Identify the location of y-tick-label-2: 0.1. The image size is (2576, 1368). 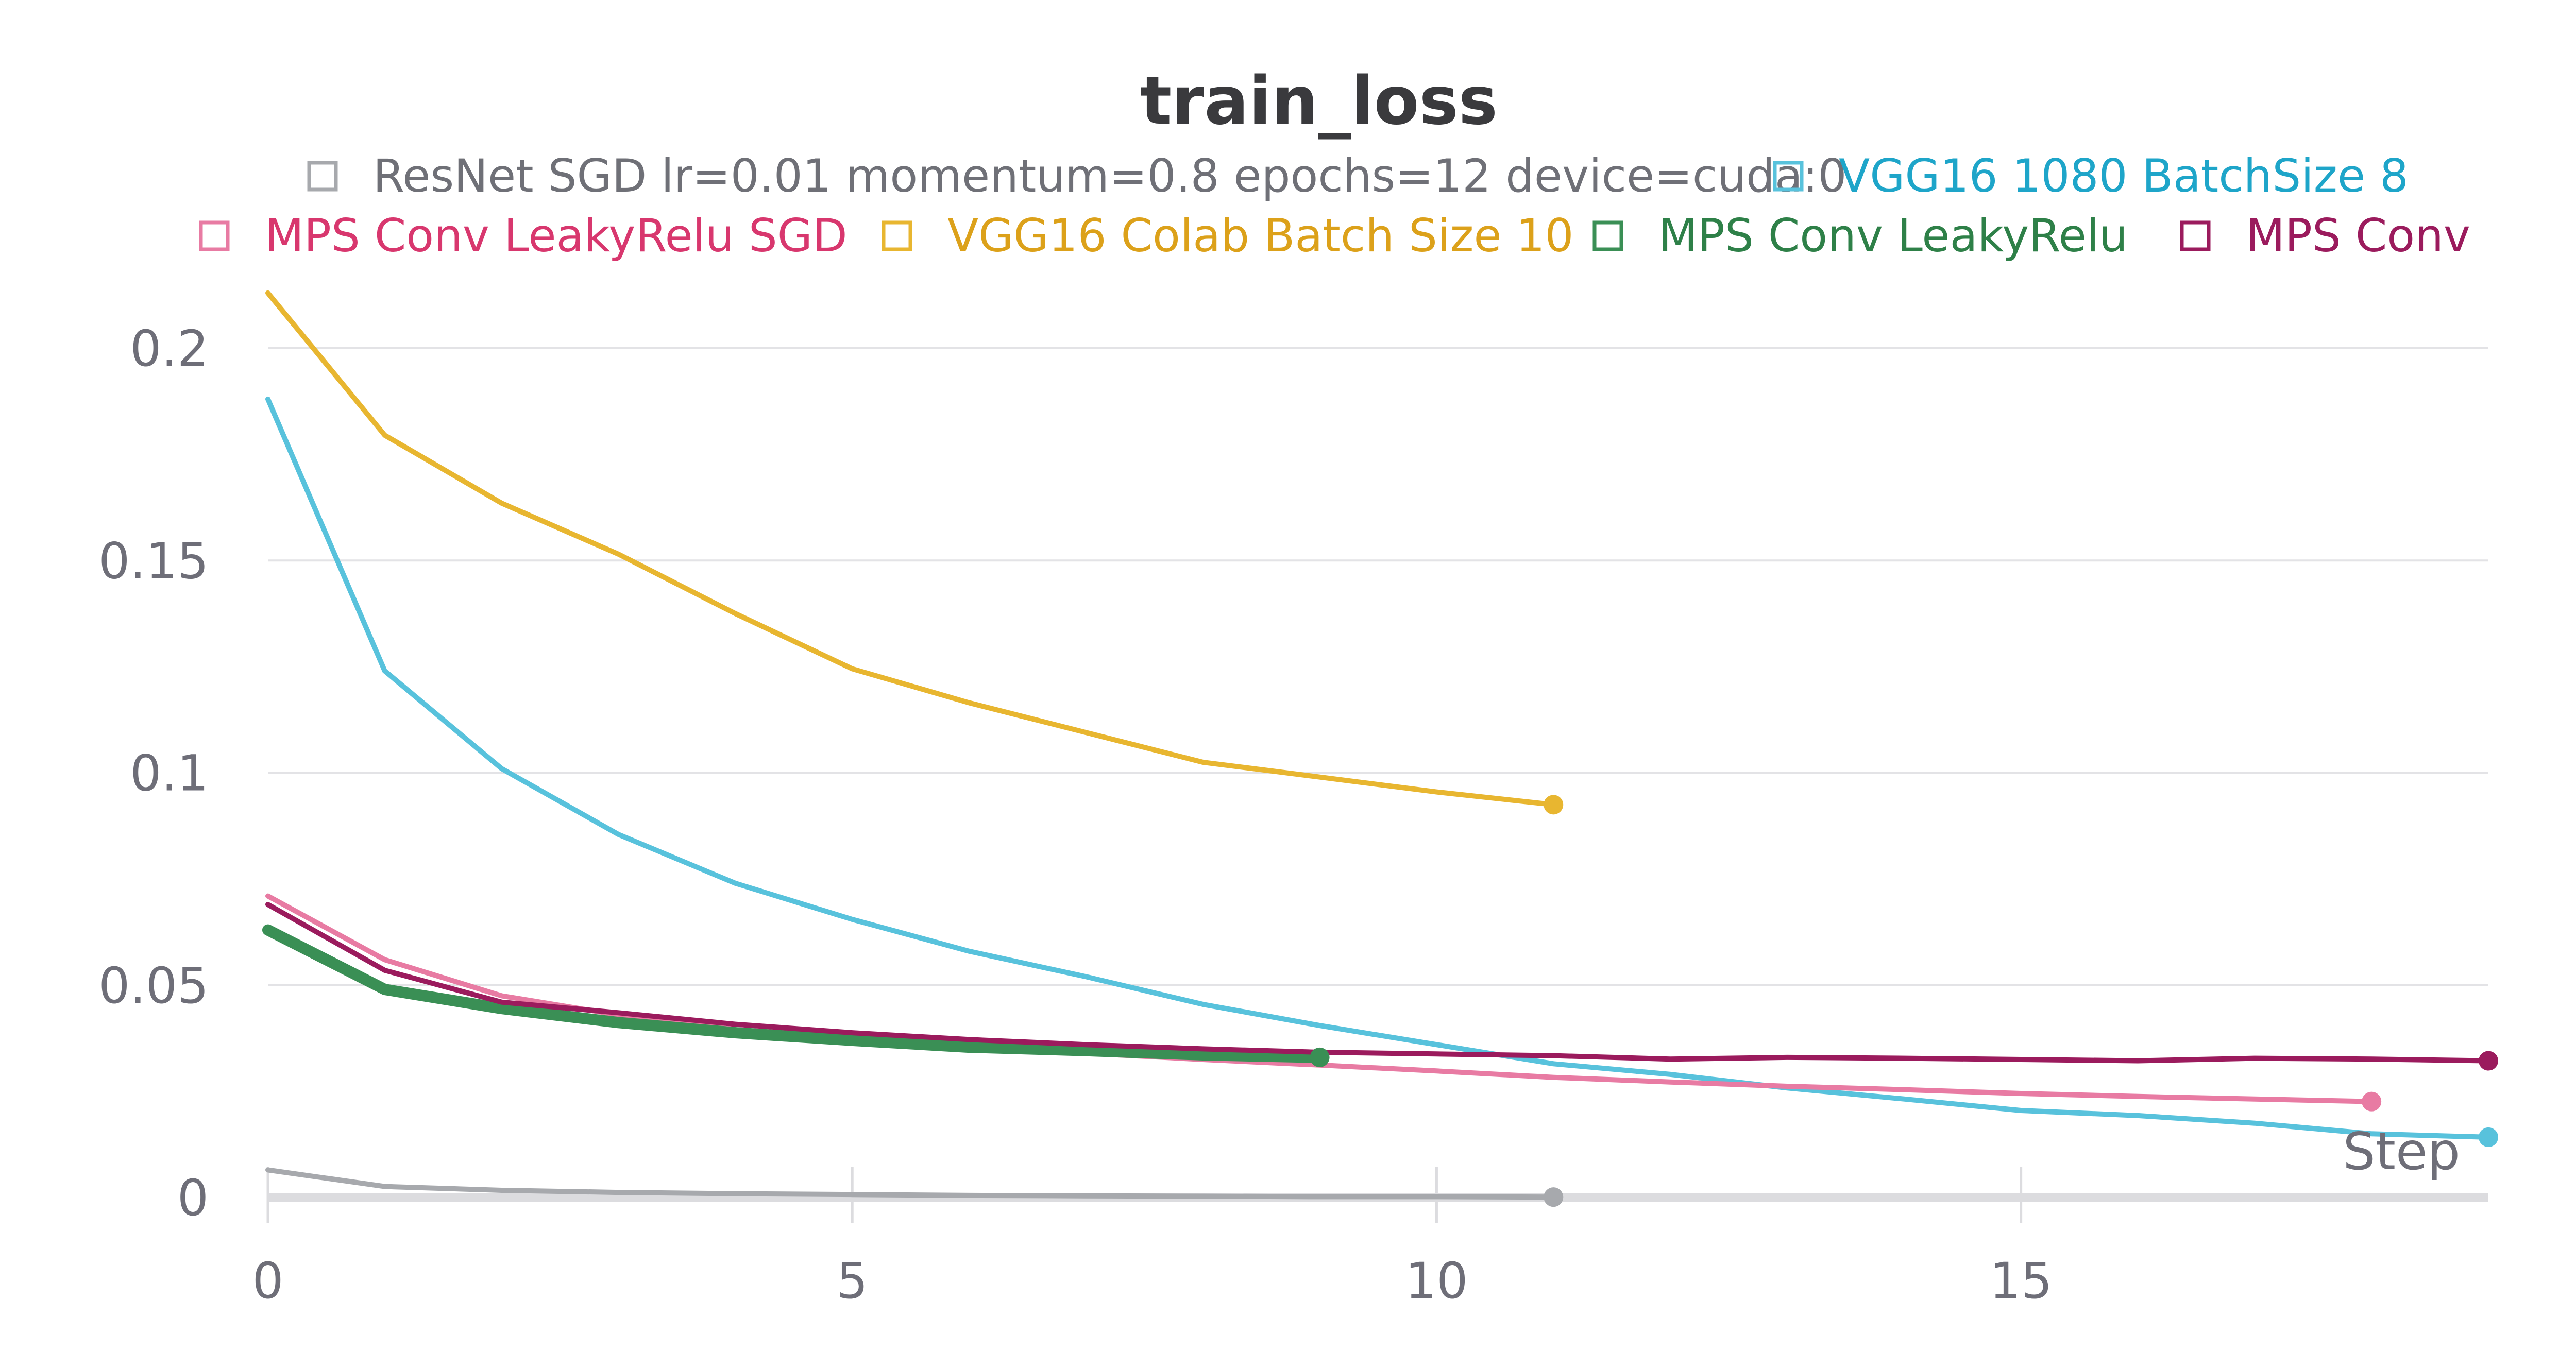
(169, 773).